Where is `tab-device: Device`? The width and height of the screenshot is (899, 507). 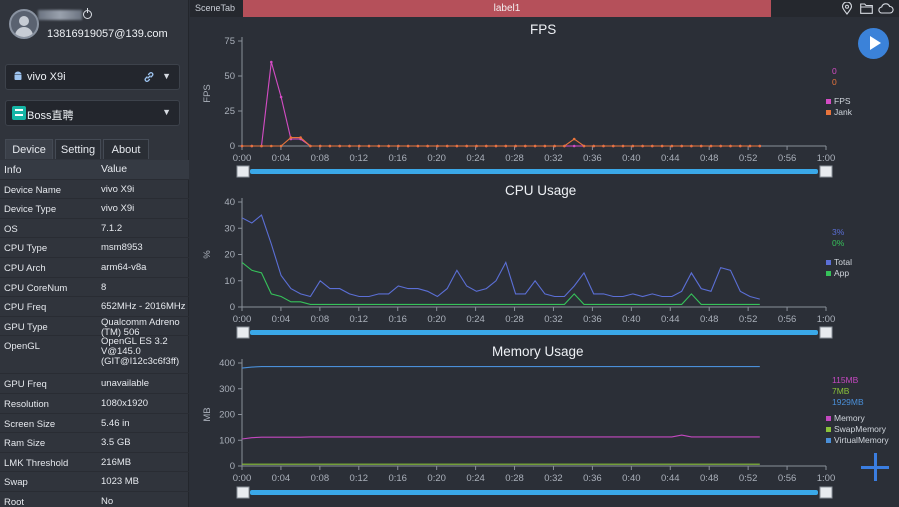 tab-device: Device is located at coordinates (29, 149).